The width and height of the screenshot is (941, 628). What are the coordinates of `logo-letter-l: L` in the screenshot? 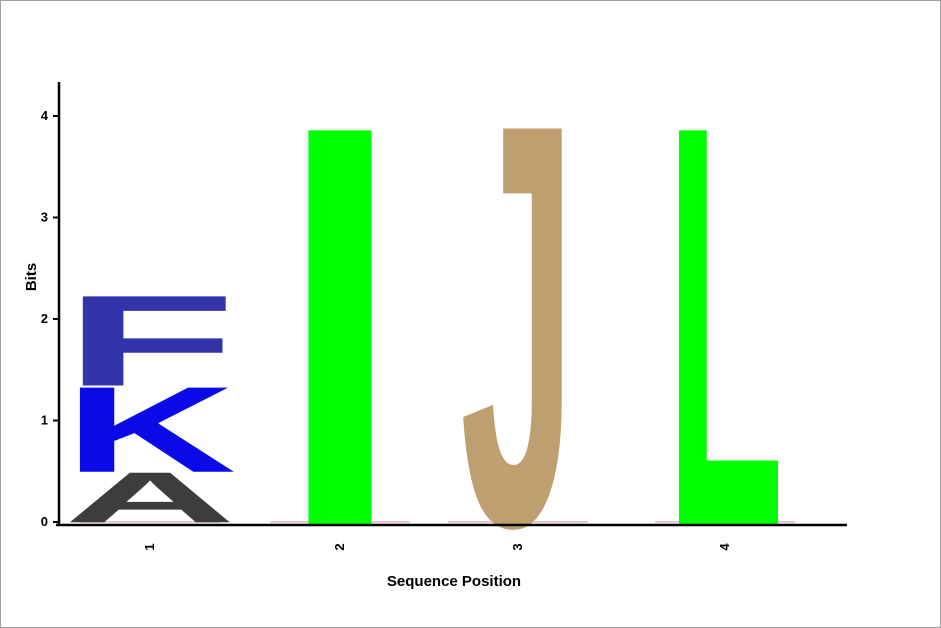 It's located at (725, 317).